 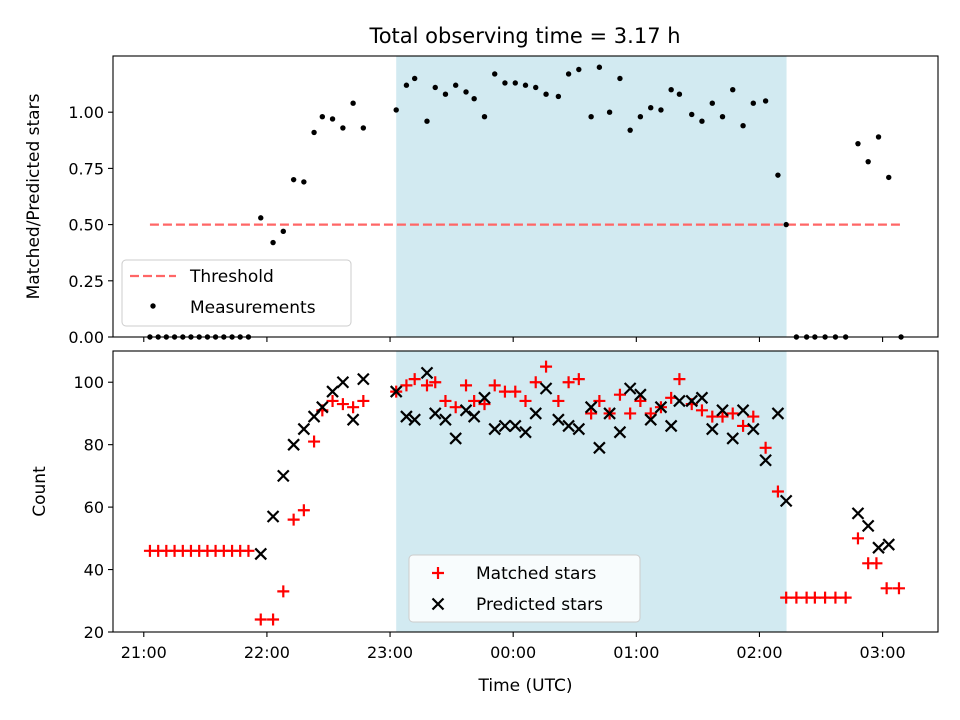 I want to click on y-tick-label: 20, so click(x=94, y=632).